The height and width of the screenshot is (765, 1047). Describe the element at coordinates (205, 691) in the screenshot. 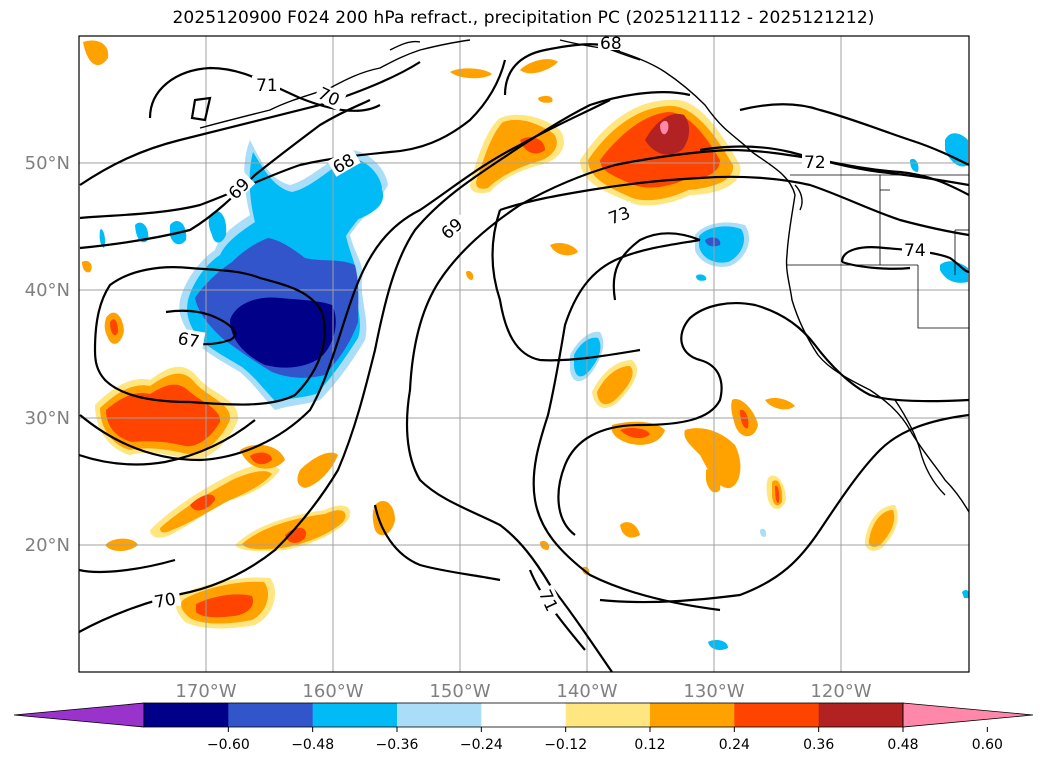

I see `lon-label: 170°W` at that location.